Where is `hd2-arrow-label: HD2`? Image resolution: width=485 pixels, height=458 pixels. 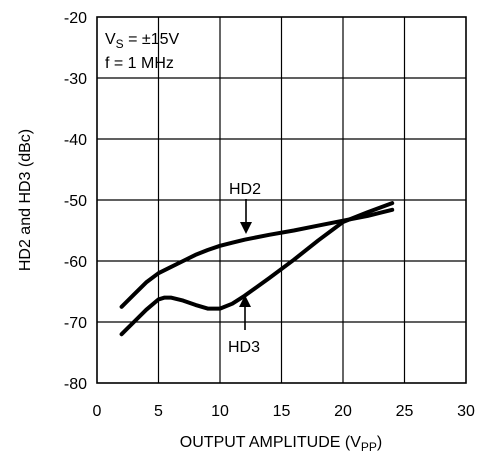 hd2-arrow-label: HD2 is located at coordinates (245, 189).